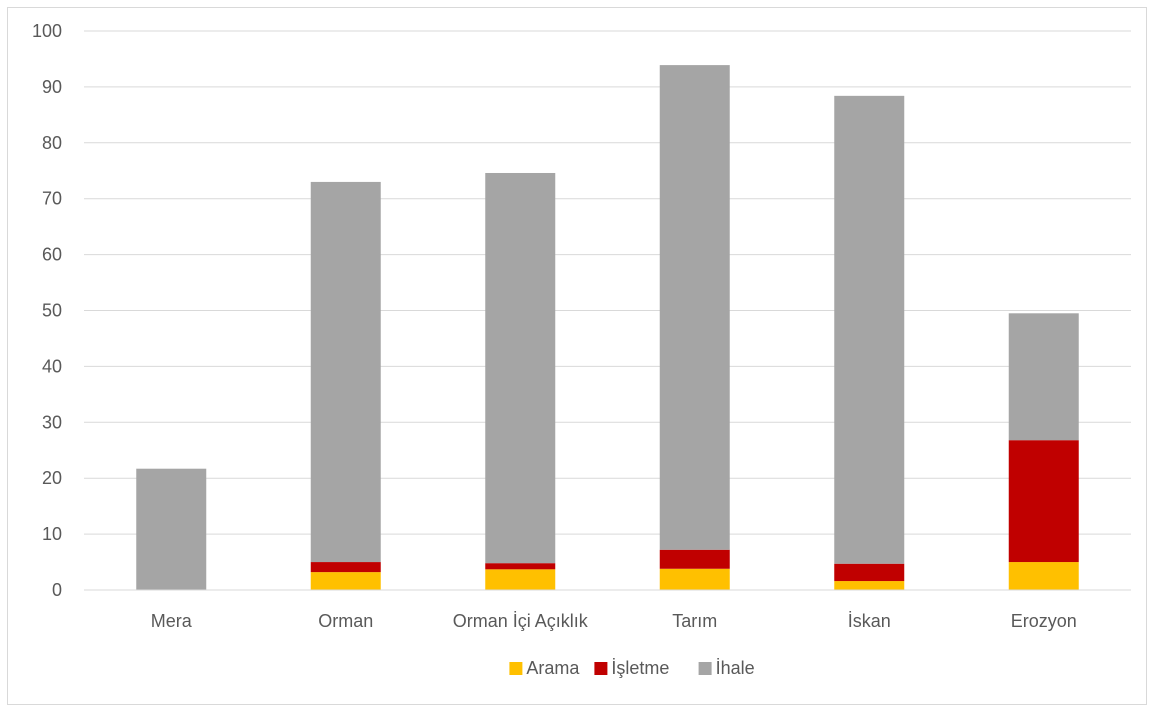  What do you see at coordinates (735, 668) in the screenshot?
I see `legend-label: İhale` at bounding box center [735, 668].